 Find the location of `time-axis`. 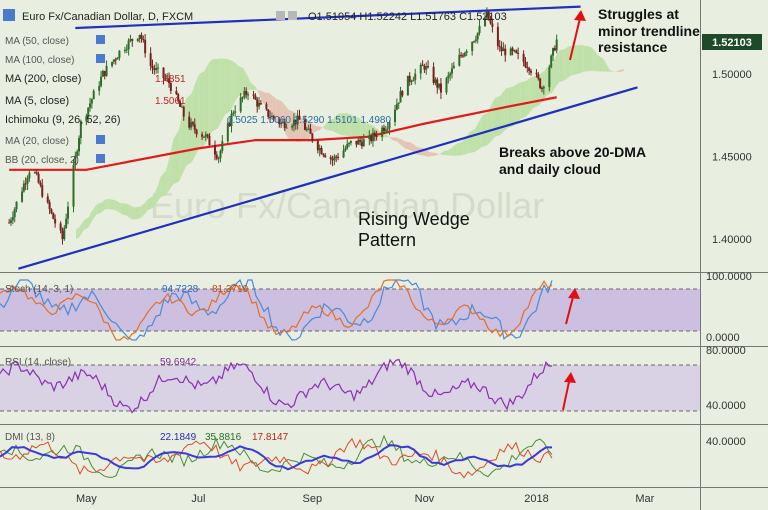

time-axis is located at coordinates (384, 498).